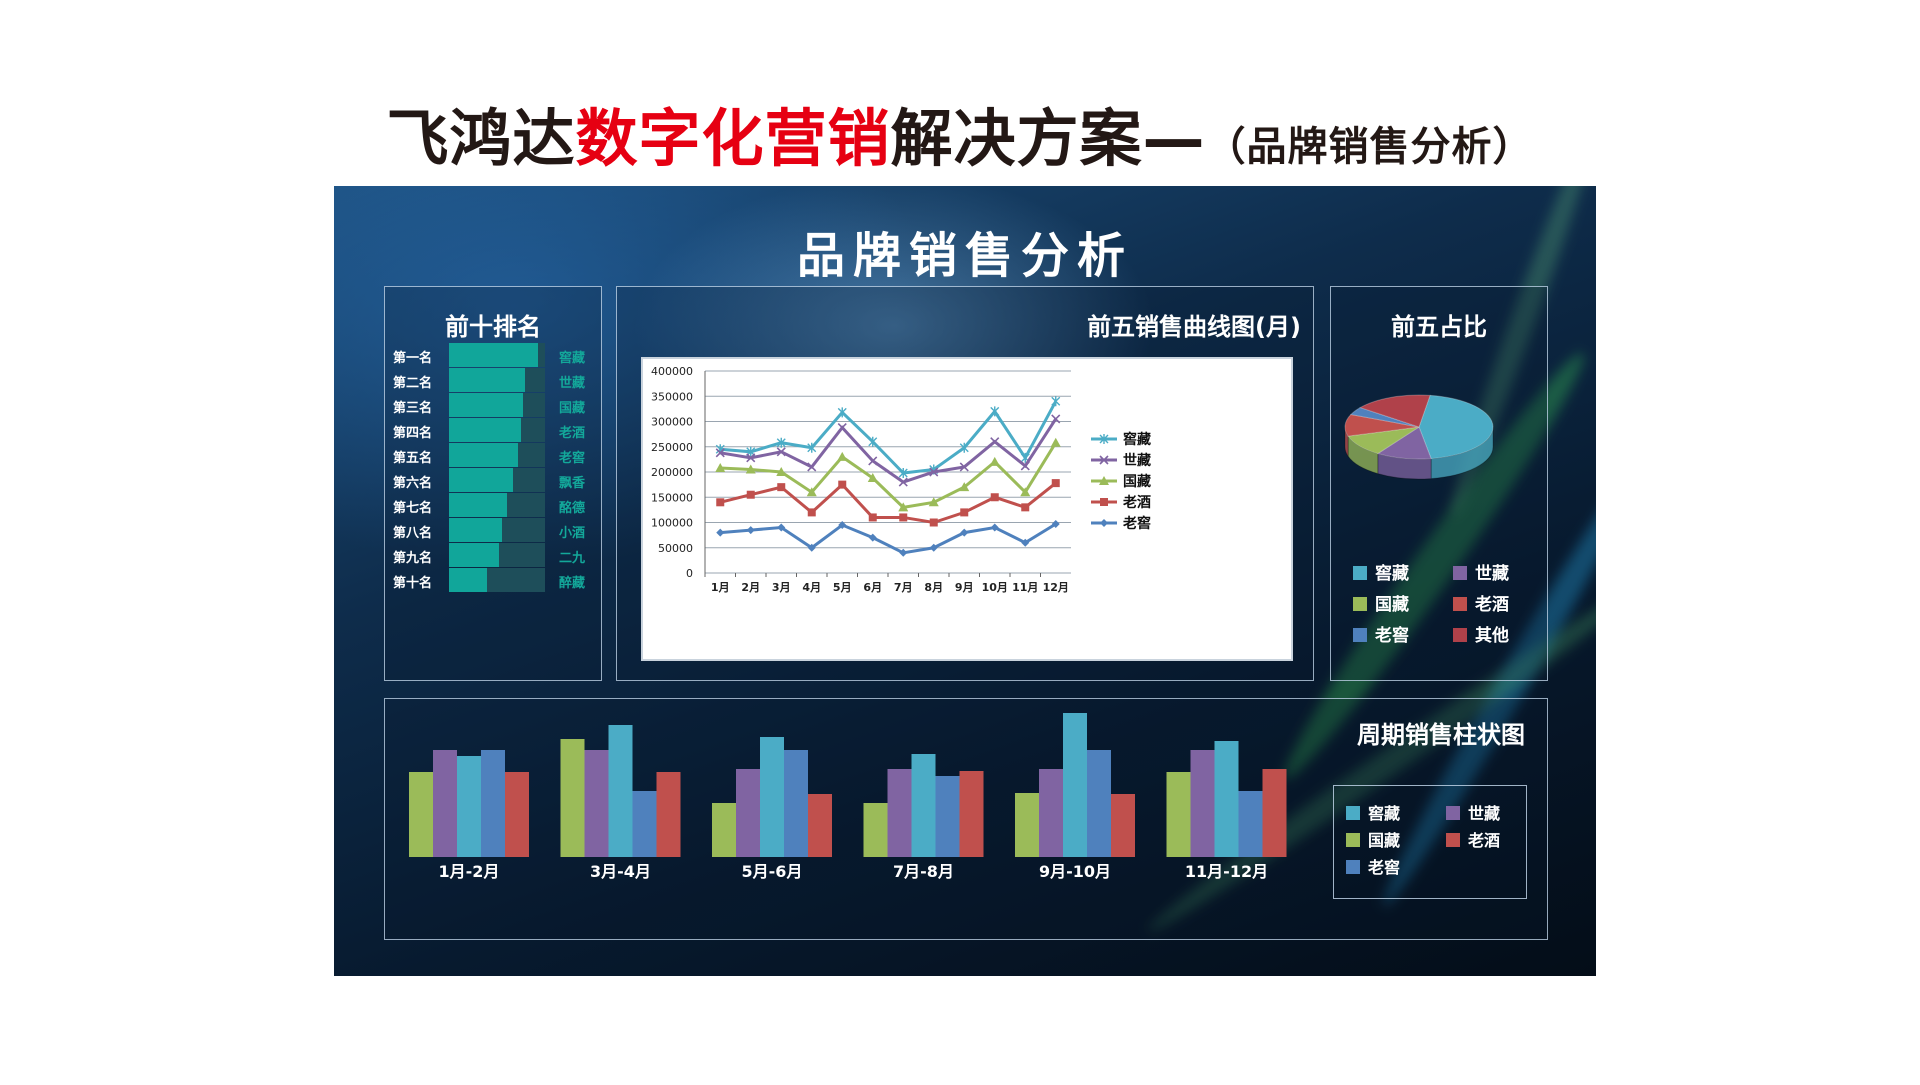 The height and width of the screenshot is (1085, 1920). Describe the element at coordinates (1384, 867) in the screenshot. I see `legend-label: 老窖` at that location.